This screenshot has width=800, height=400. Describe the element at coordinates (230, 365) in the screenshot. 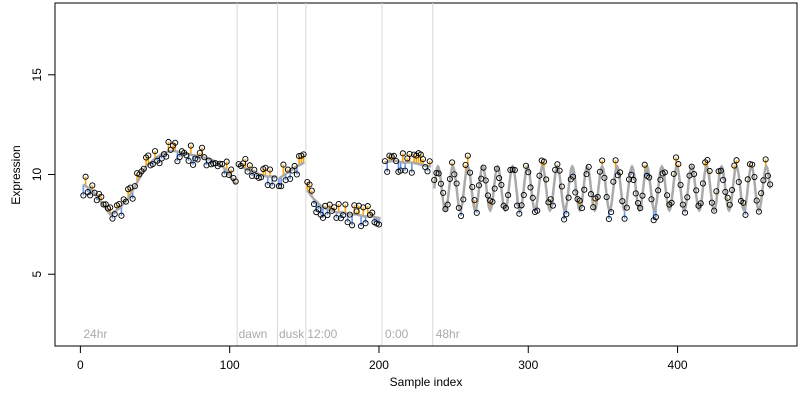

I see `x-tick-label: 100` at that location.